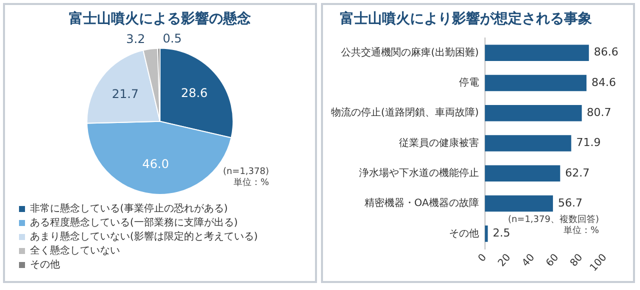 Image resolution: width=640 pixels, height=290 pixels. Describe the element at coordinates (438, 142) in the screenshot. I see `y-tick-label: 従業員の健康被害` at that location.